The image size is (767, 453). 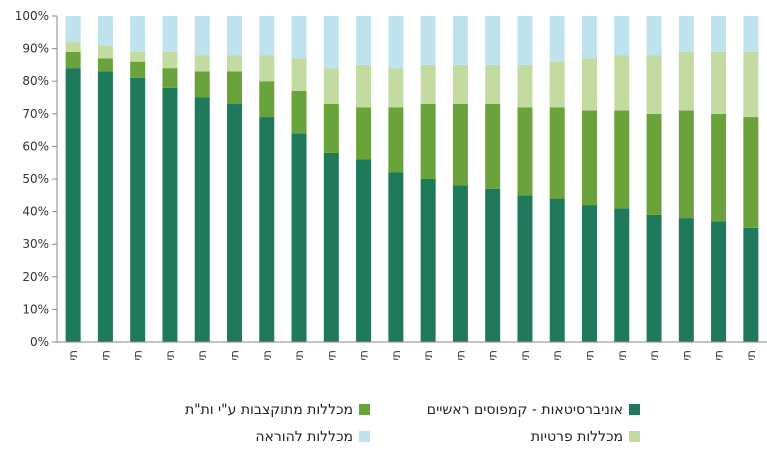 What do you see at coordinates (622, 159) in the screenshot?
I see `bar-segment-s1-c17` at bounding box center [622, 159].